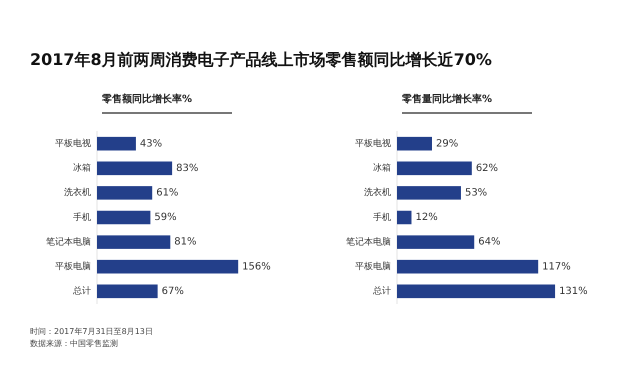 The height and width of the screenshot is (367, 640). What do you see at coordinates (185, 242) in the screenshot?
I see `data-label: 81%` at bounding box center [185, 242].